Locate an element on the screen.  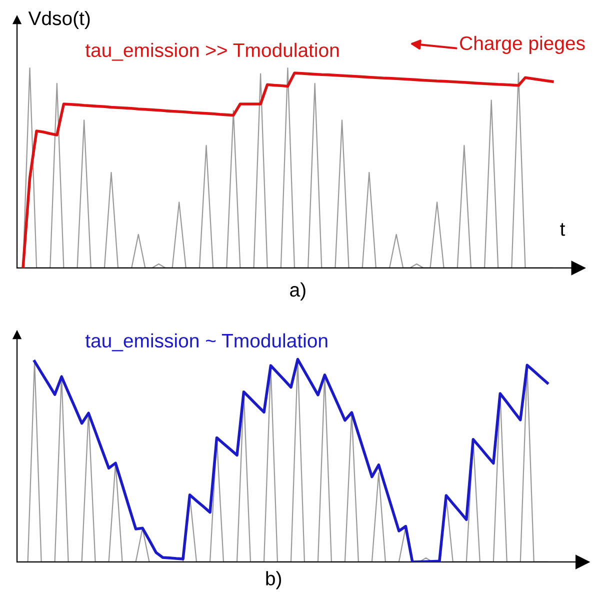
x-axis-title: t is located at coordinates (563, 229).